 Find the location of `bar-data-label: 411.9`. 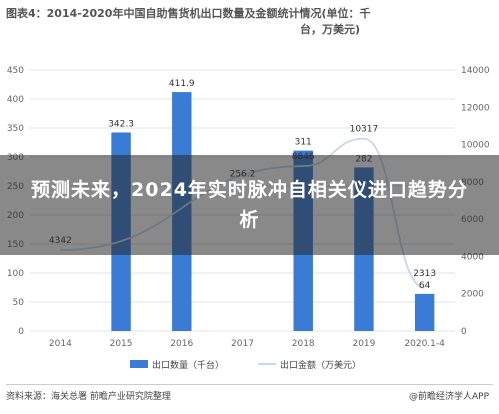

bar-data-label: 411.9 is located at coordinates (182, 84).